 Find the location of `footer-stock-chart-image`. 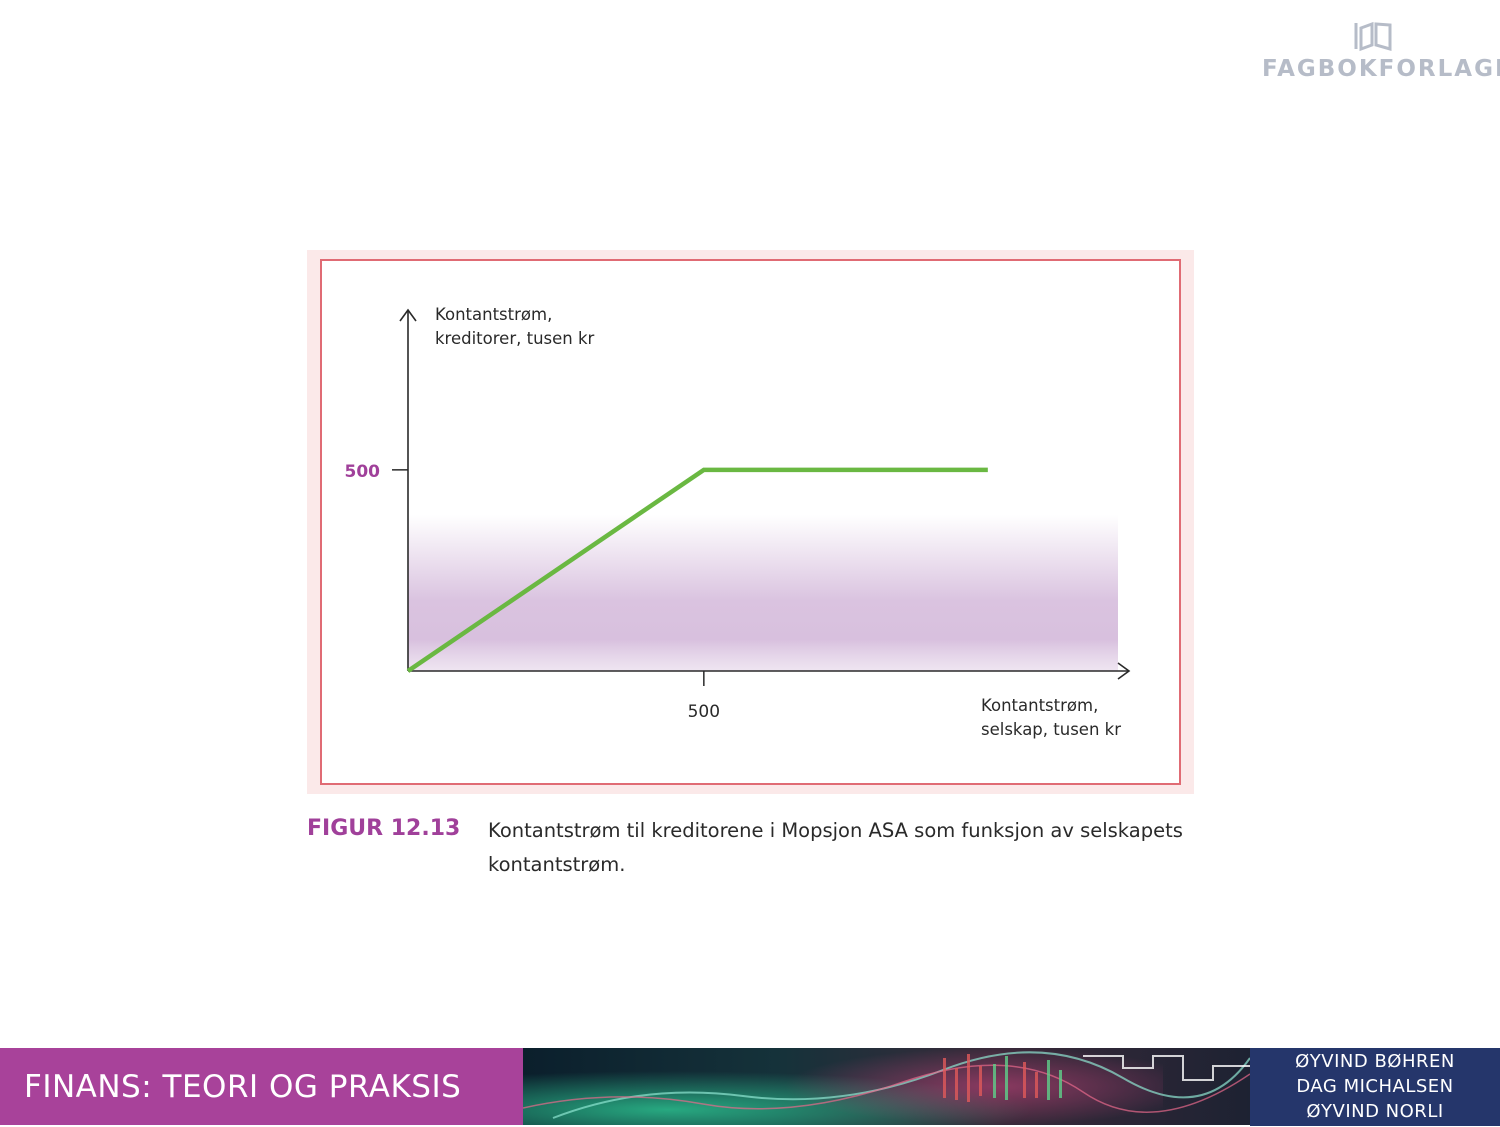

footer-stock-chart-image is located at coordinates (886, 1086).